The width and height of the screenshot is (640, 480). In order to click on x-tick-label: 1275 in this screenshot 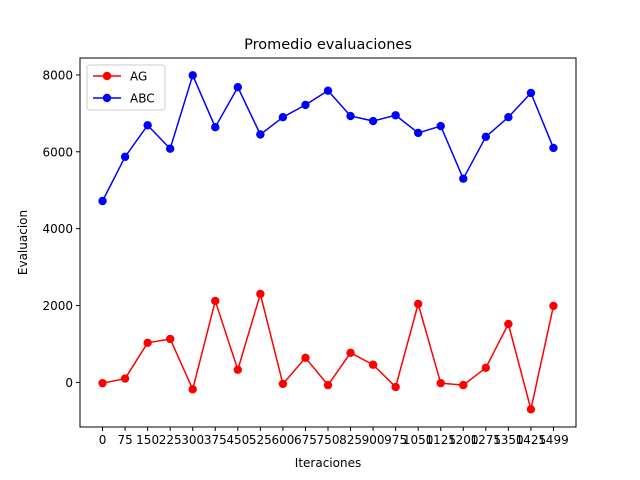, I will do `click(486, 440)`.